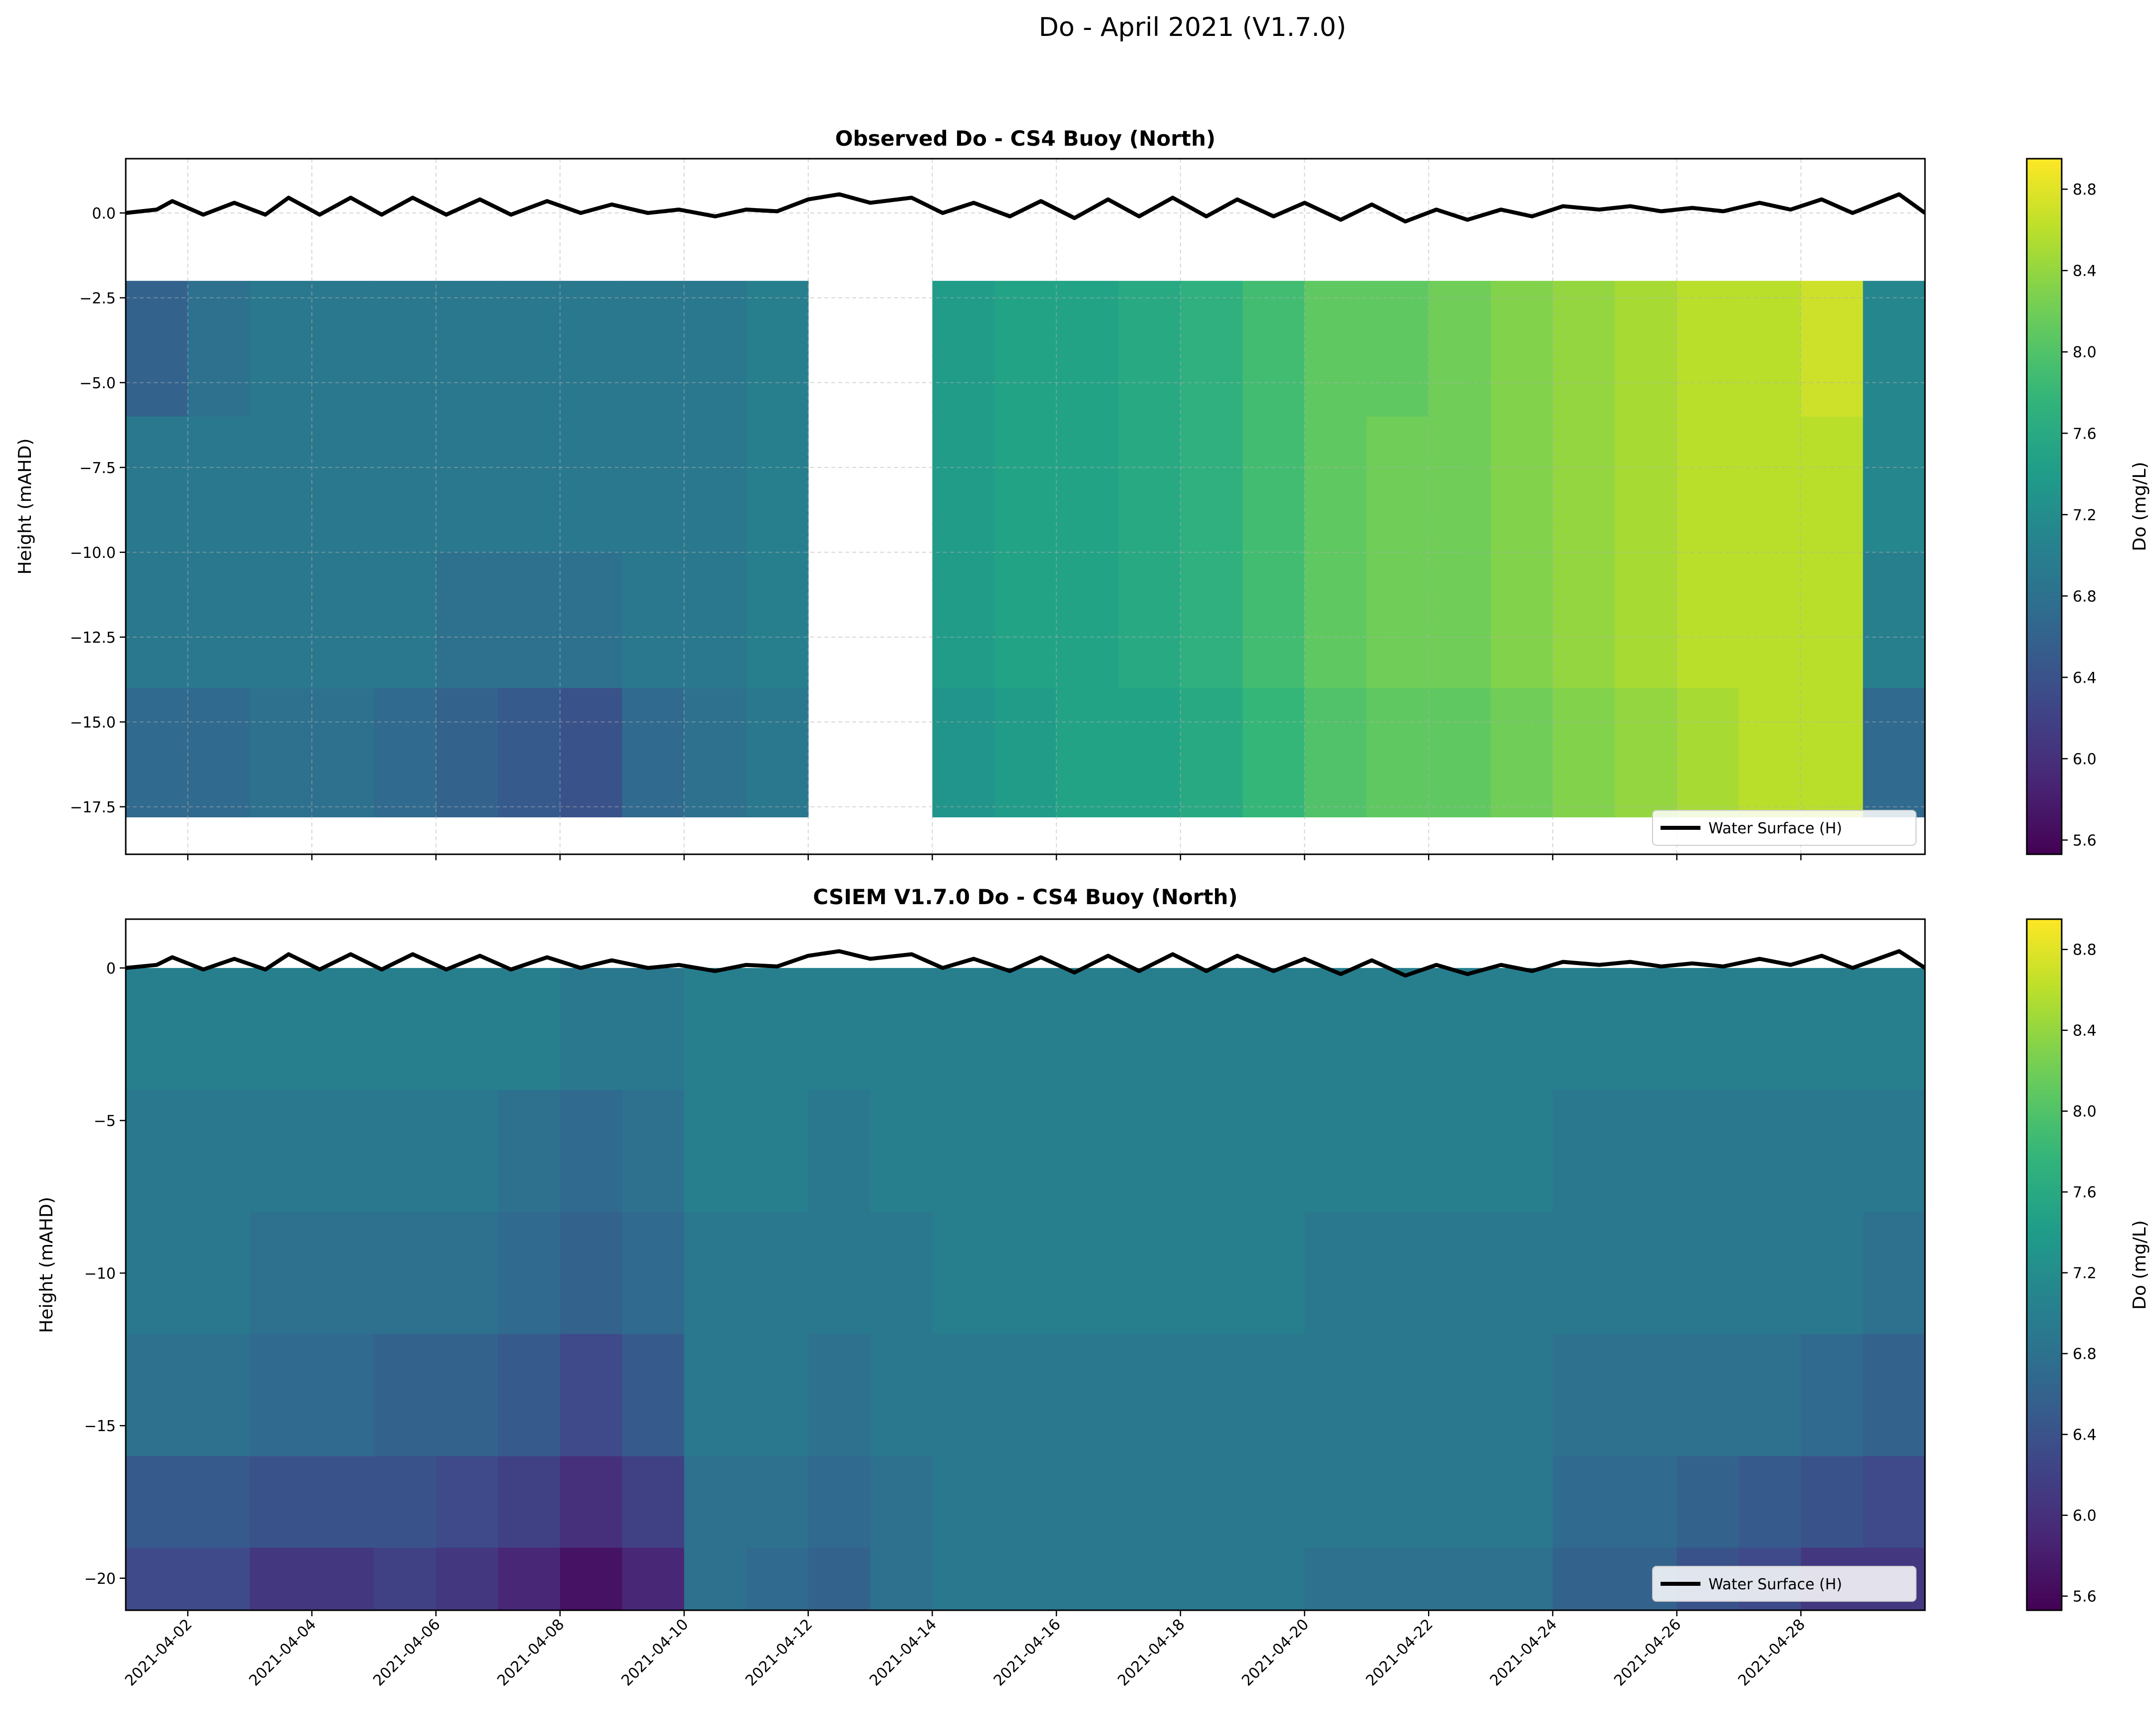 Image resolution: width=2156 pixels, height=1735 pixels. I want to click on legend-label: Water Surface (H), so click(1775, 1584).